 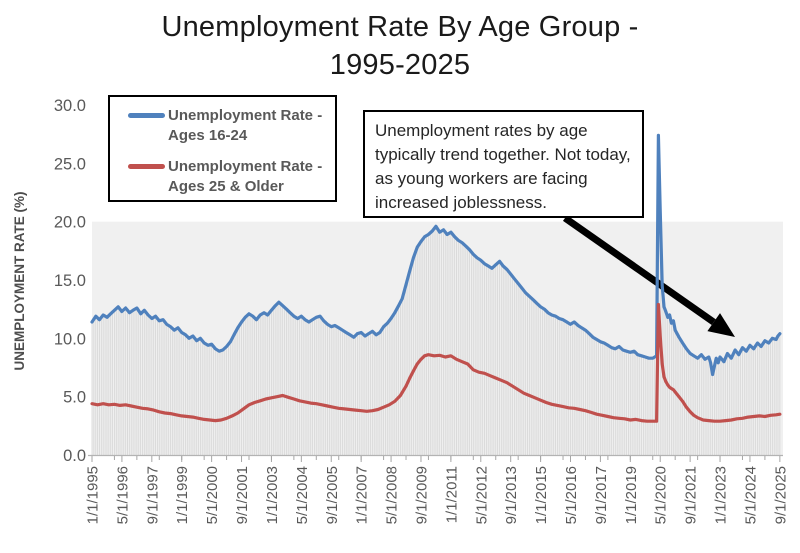 I want to click on legend-label-ages-16-24: Unemployment Rate - Ages 16-24, so click(x=245, y=125).